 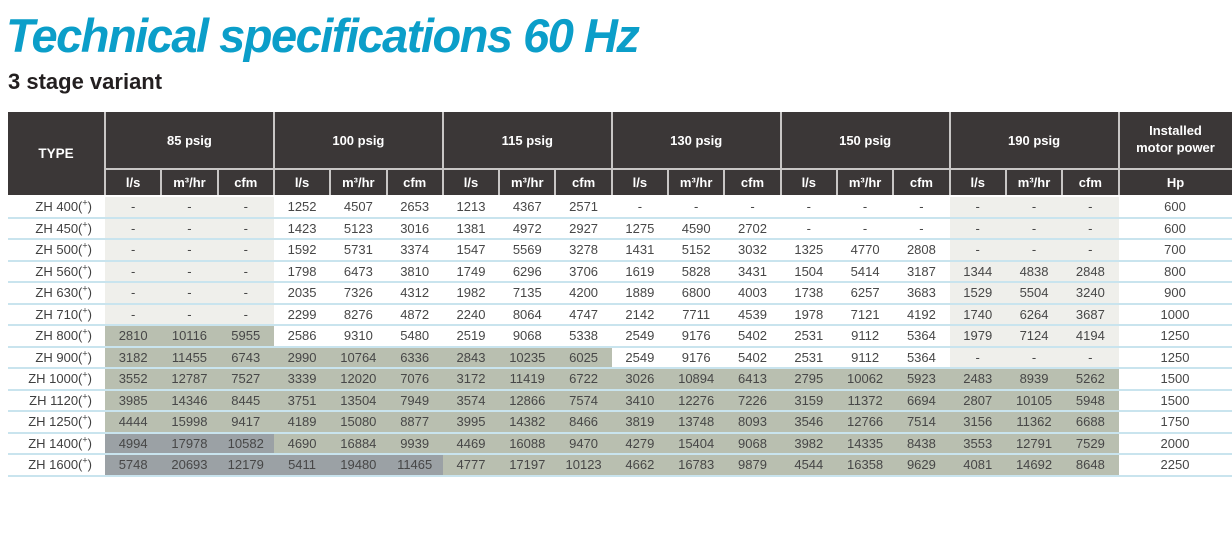 What do you see at coordinates (358, 141) in the screenshot?
I see `col-group-100-psig: 100 psig` at bounding box center [358, 141].